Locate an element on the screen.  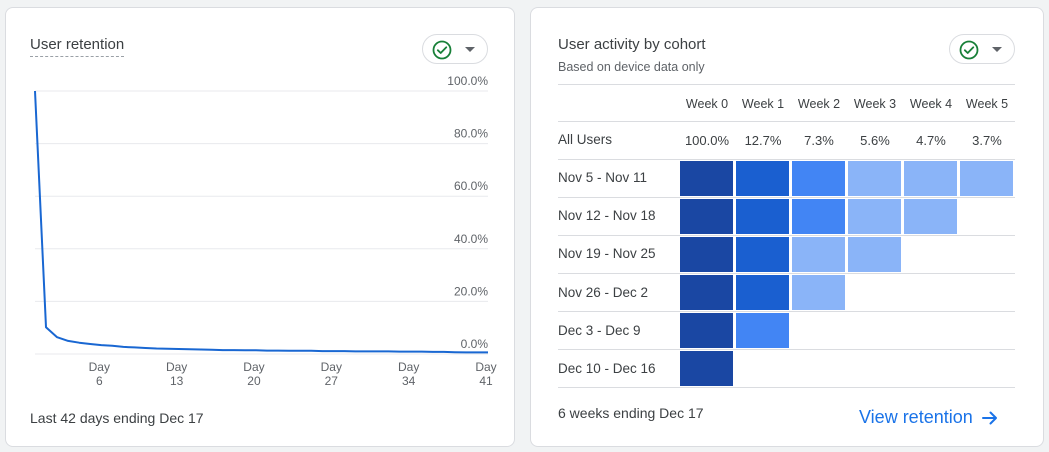
x-tick-label: Day 6 is located at coordinates (99, 374).